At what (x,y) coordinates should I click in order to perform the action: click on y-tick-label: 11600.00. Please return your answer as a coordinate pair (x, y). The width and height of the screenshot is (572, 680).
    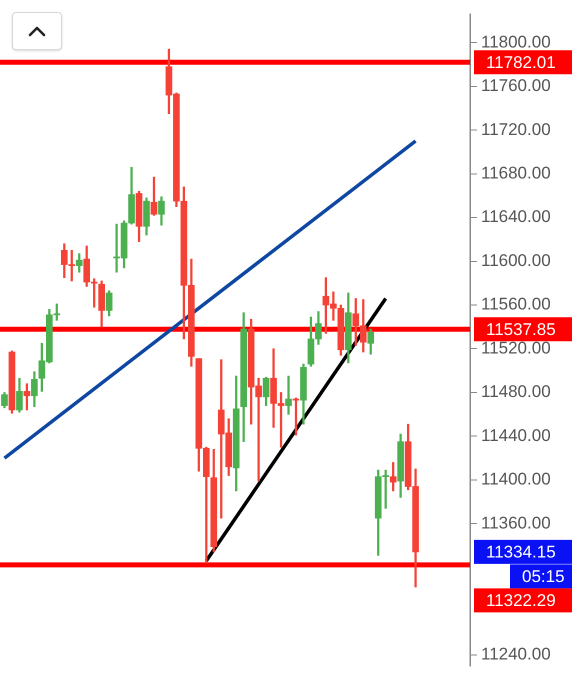
    Looking at the image, I should click on (516, 260).